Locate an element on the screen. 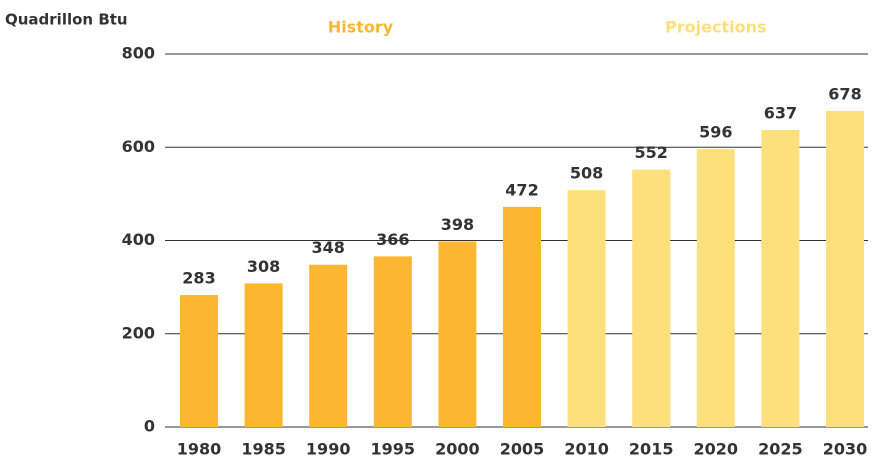  x-tick-label: 2005 is located at coordinates (522, 449).